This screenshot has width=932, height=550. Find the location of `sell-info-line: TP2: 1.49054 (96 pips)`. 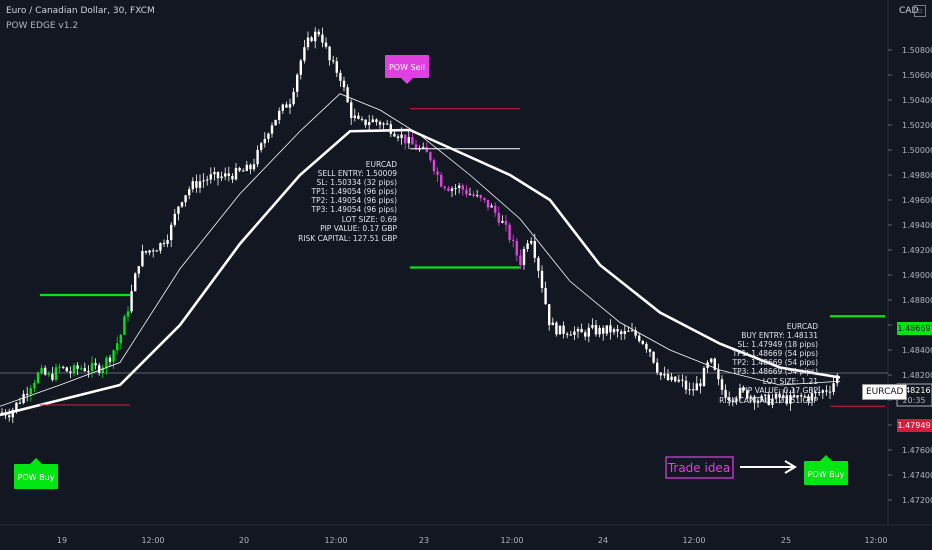

sell-info-line: TP2: 1.49054 (96 pips) is located at coordinates (354, 200).